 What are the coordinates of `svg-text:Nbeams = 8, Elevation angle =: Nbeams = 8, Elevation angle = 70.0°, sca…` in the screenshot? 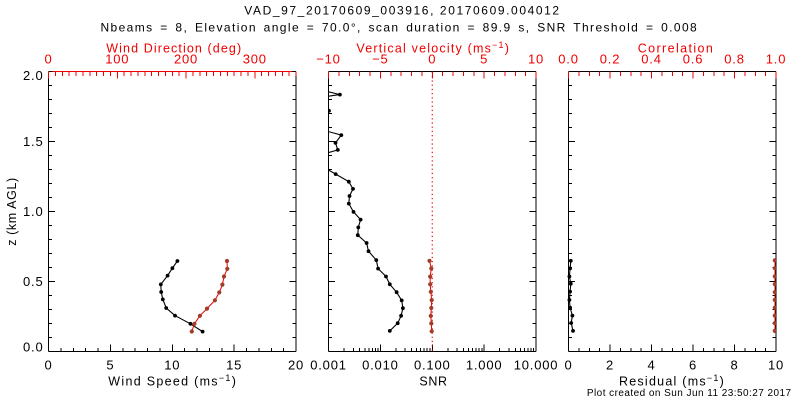 It's located at (399, 28).